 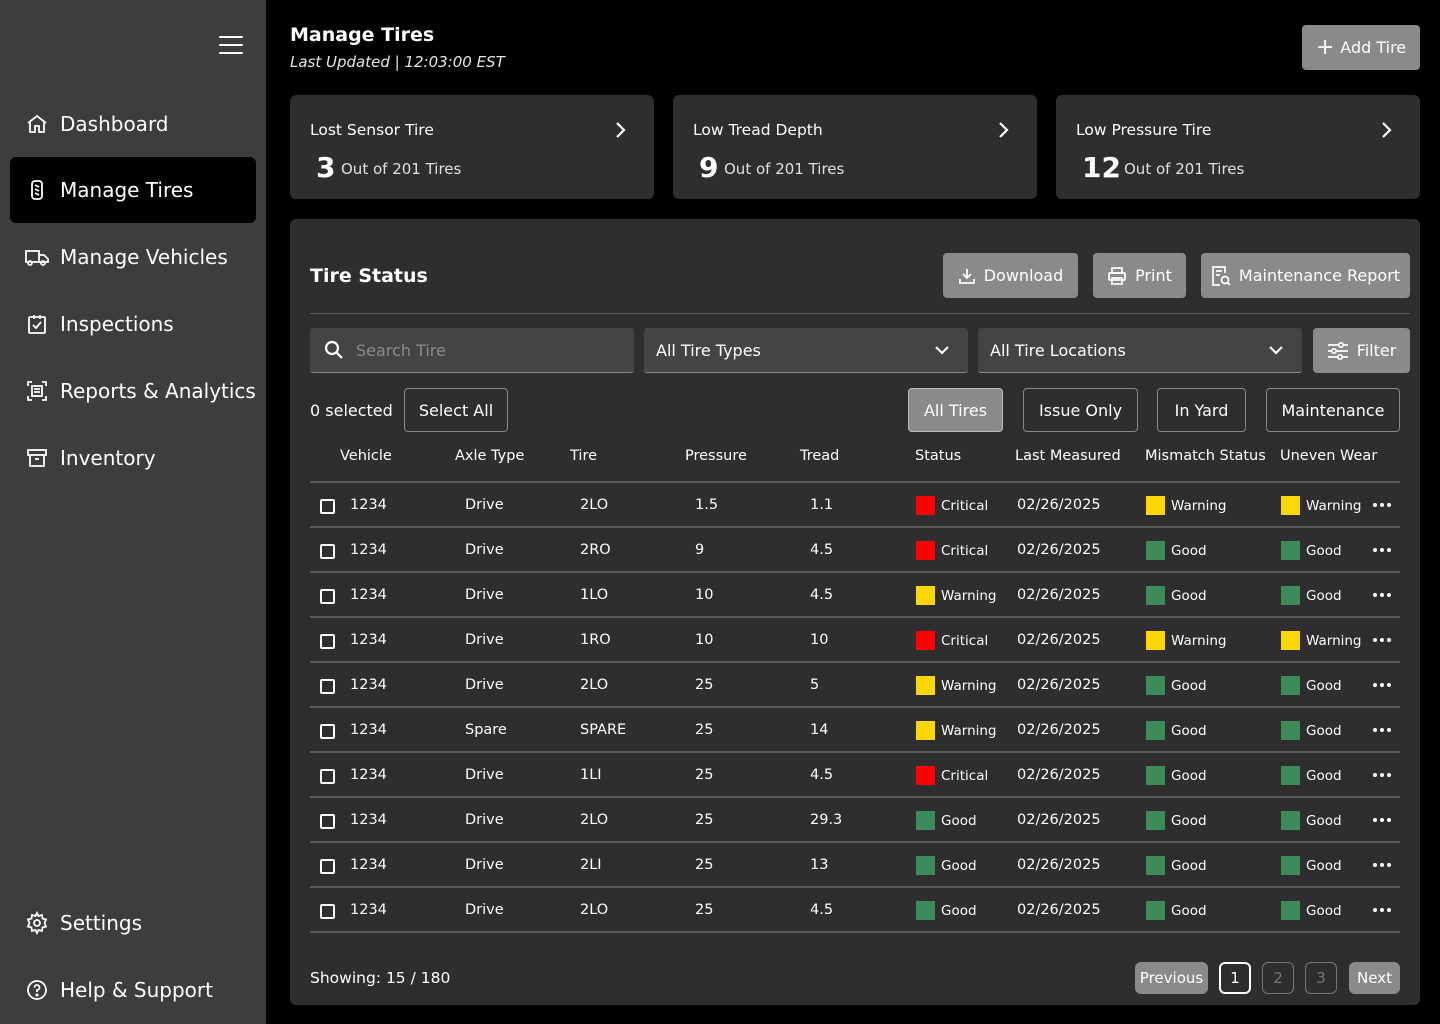 I want to click on column-header-tire: Tire, so click(x=584, y=456).